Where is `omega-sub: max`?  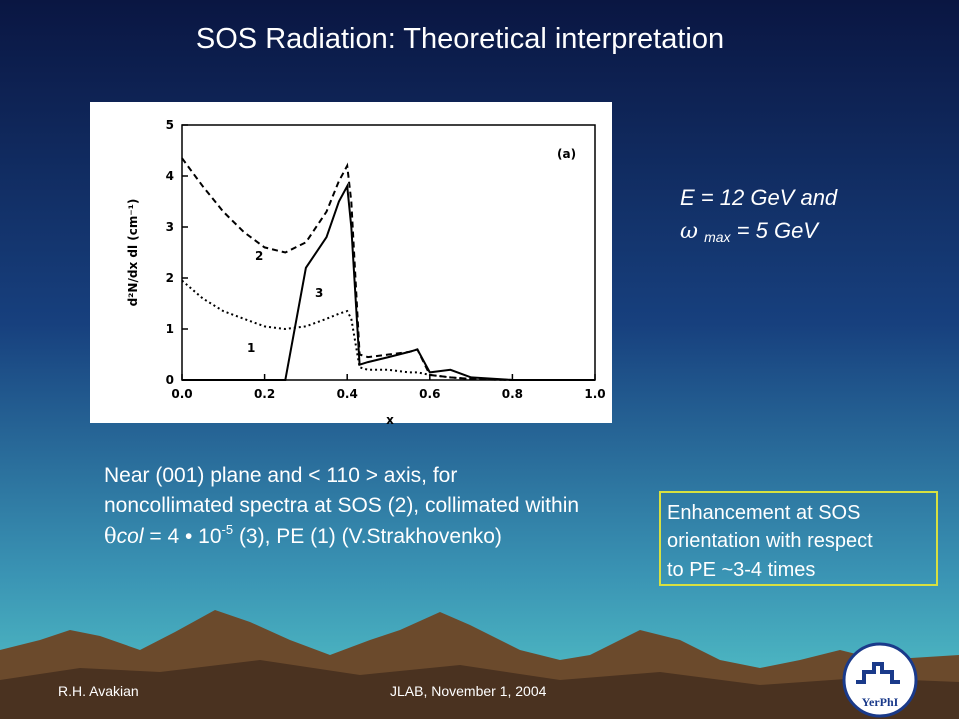 omega-sub: max is located at coordinates (717, 237).